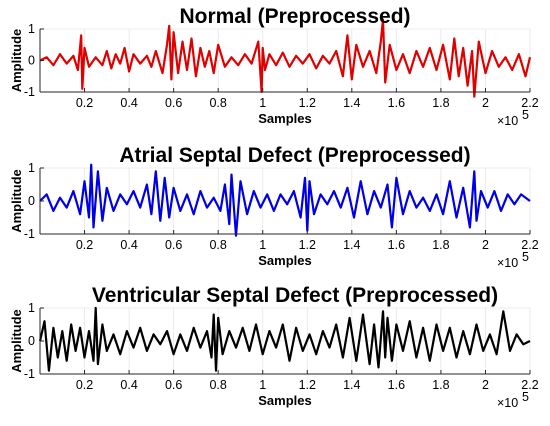 The height and width of the screenshot is (426, 550). Describe the element at coordinates (294, 155) in the screenshot. I see `chart-title: Atrial Septal Defect (Preprocessed)` at that location.